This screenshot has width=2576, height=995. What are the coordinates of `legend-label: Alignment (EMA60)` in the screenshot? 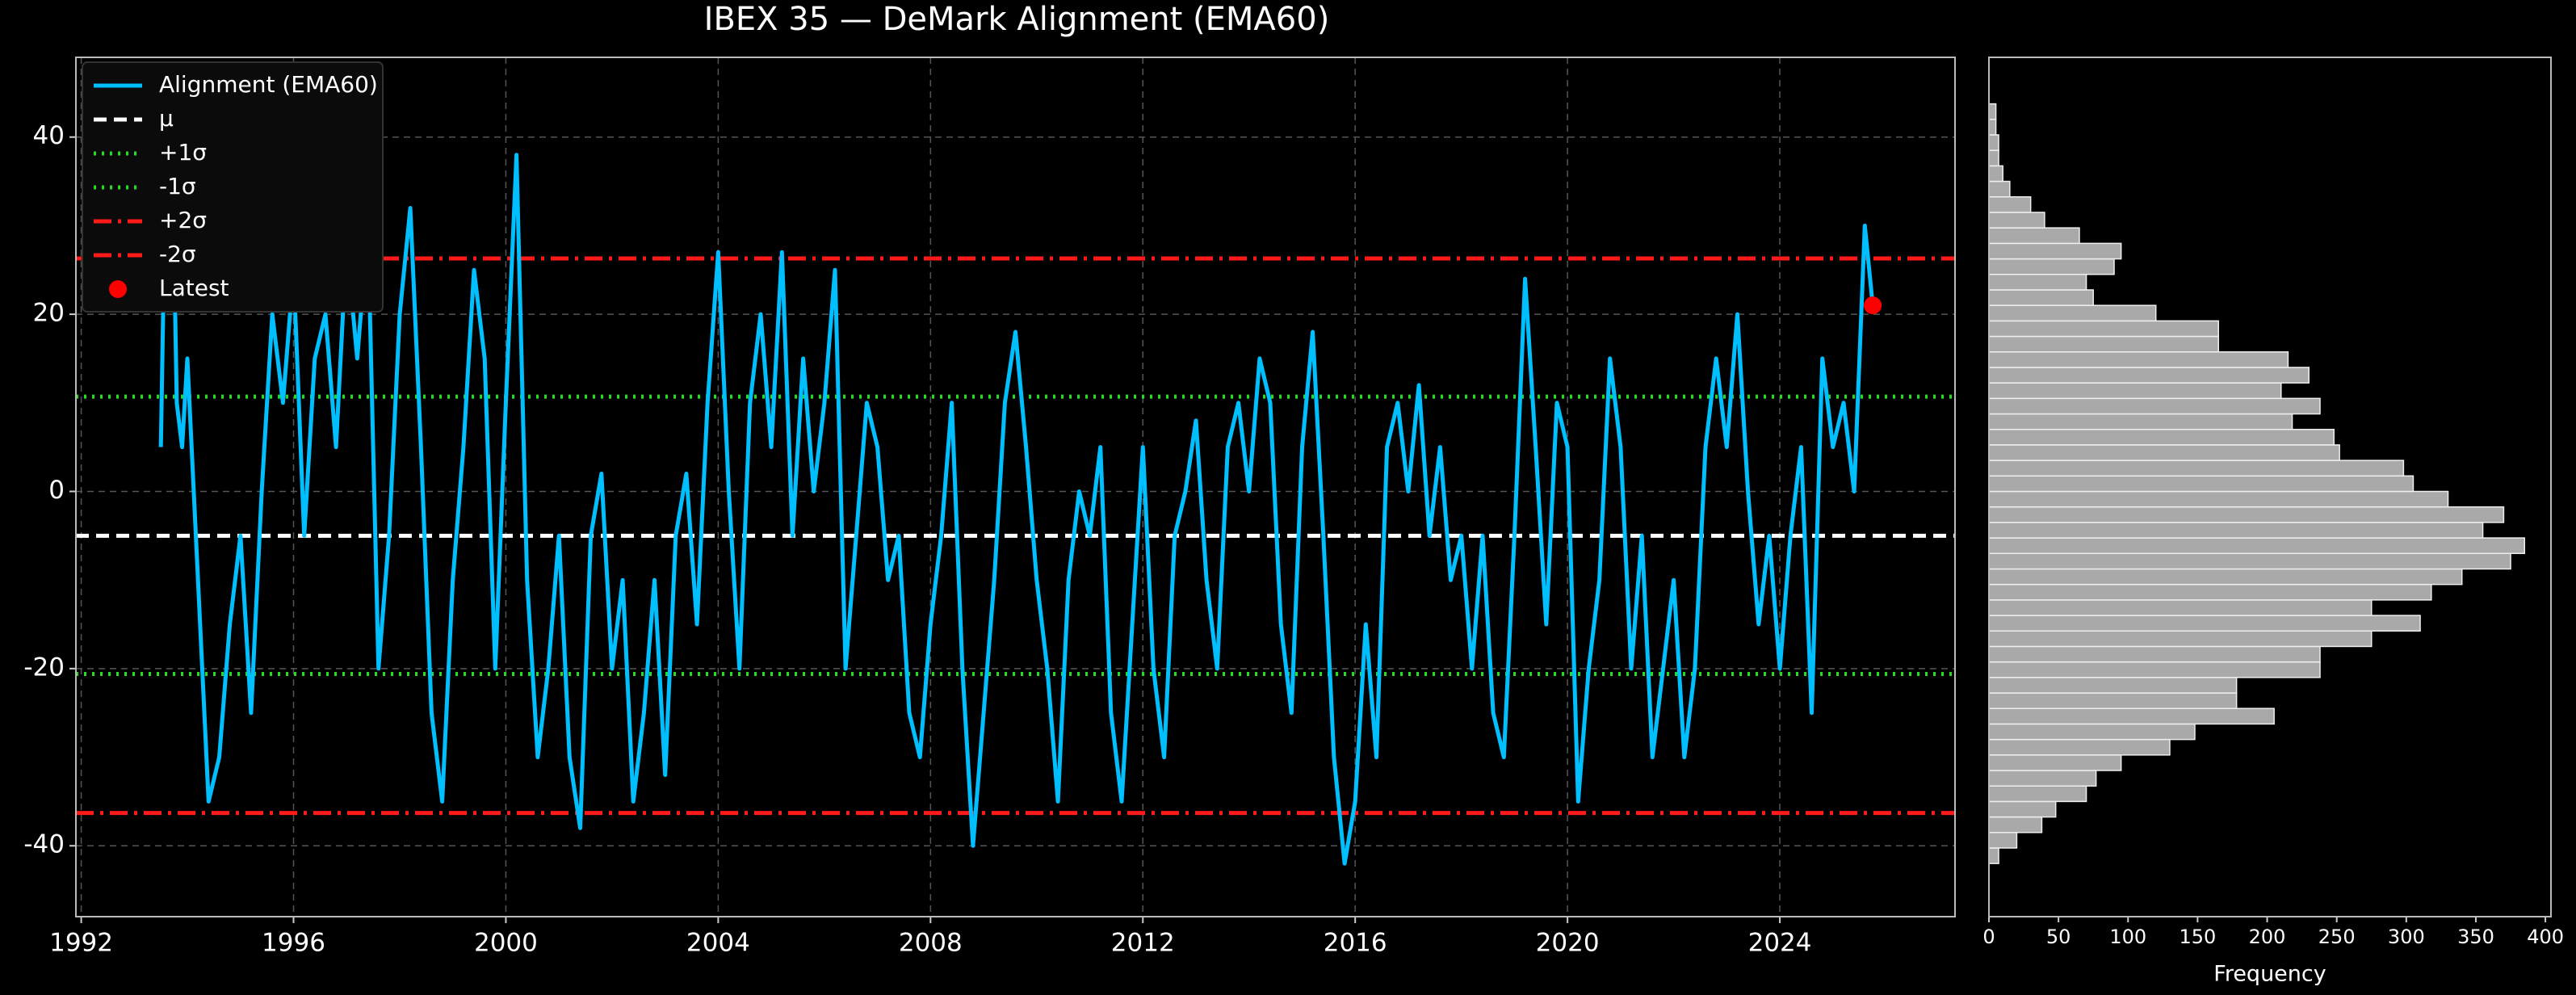 It's located at (268, 84).